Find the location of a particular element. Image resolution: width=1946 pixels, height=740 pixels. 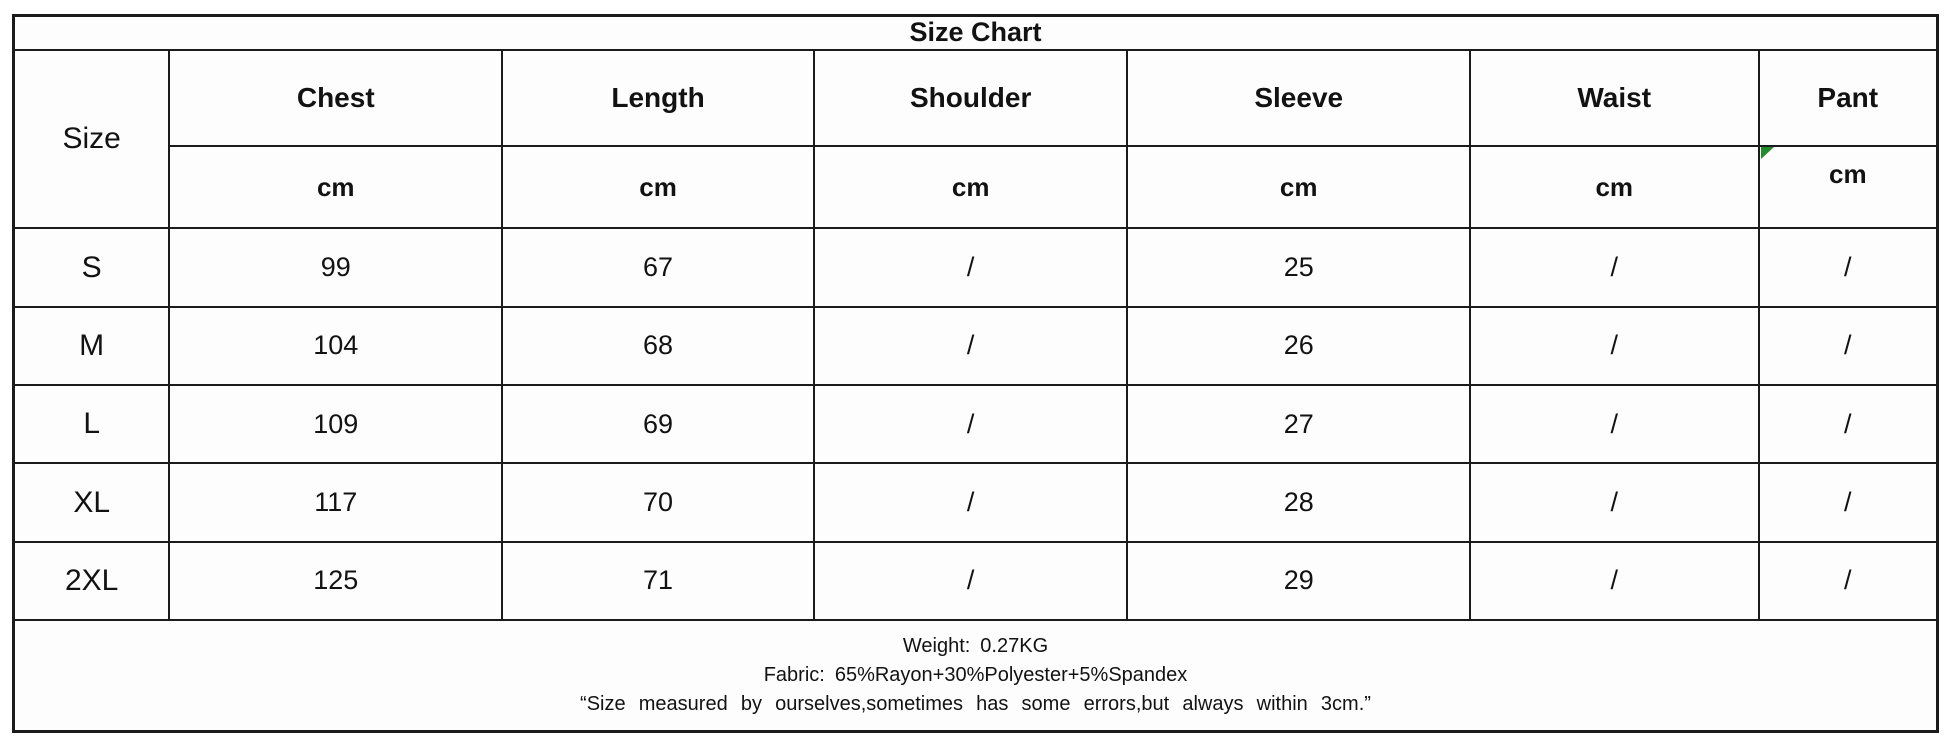

unit-cell-shoulder: cm is located at coordinates (970, 187).